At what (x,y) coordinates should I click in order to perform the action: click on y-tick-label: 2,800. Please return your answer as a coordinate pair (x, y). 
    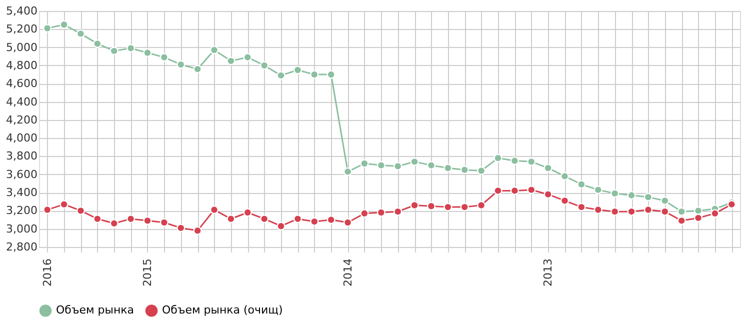
    Looking at the image, I should click on (22, 247).